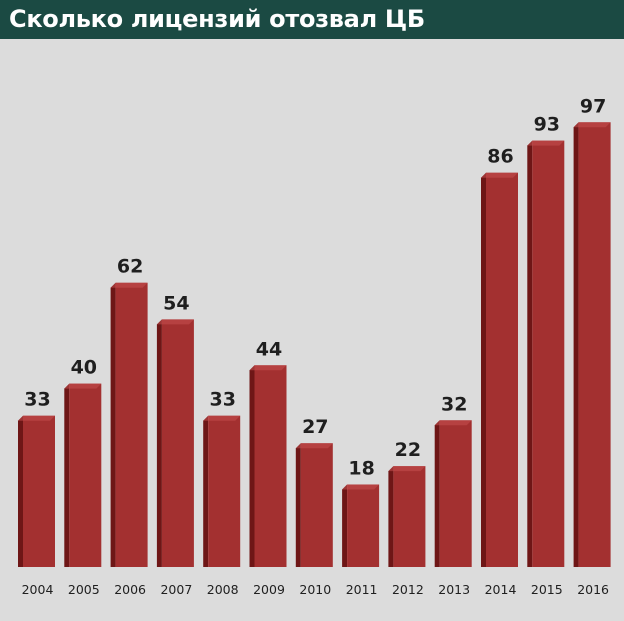 The height and width of the screenshot is (621, 624). Describe the element at coordinates (130, 267) in the screenshot. I see `value-label: 62` at that location.